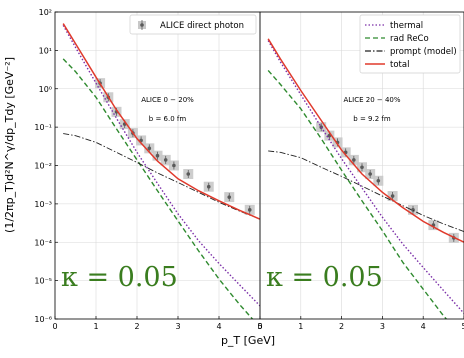 This screenshot has height=358, width=464. I want to click on y-tick-label: 10⁻⁵, so click(43, 281).